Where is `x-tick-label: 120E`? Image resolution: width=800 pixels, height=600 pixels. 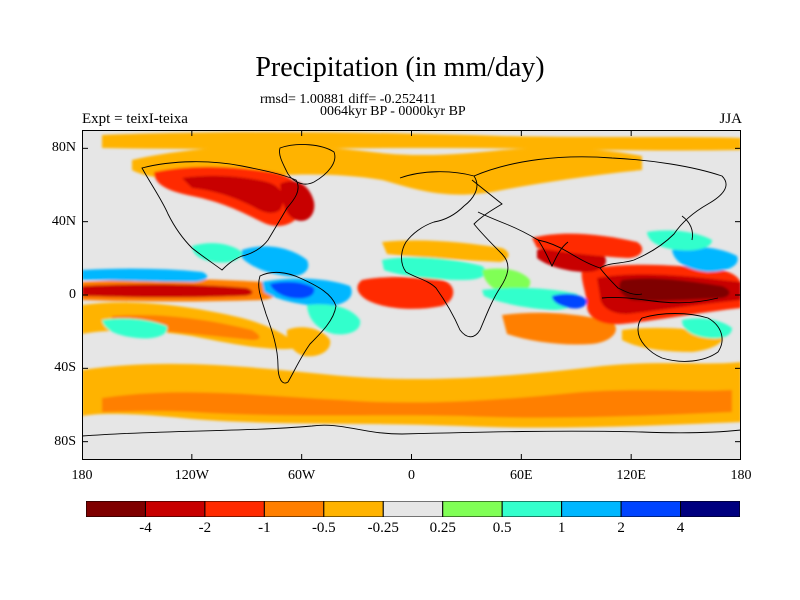 x-tick-label: 120E is located at coordinates (631, 475).